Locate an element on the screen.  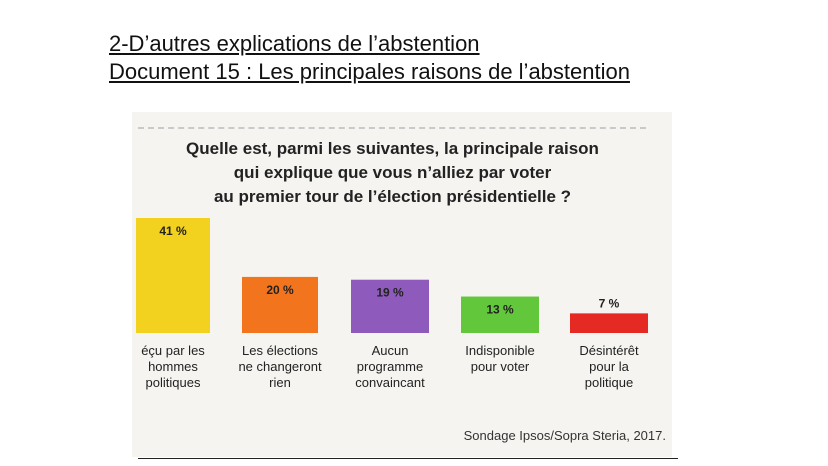
category-label: politiques is located at coordinates (173, 382).